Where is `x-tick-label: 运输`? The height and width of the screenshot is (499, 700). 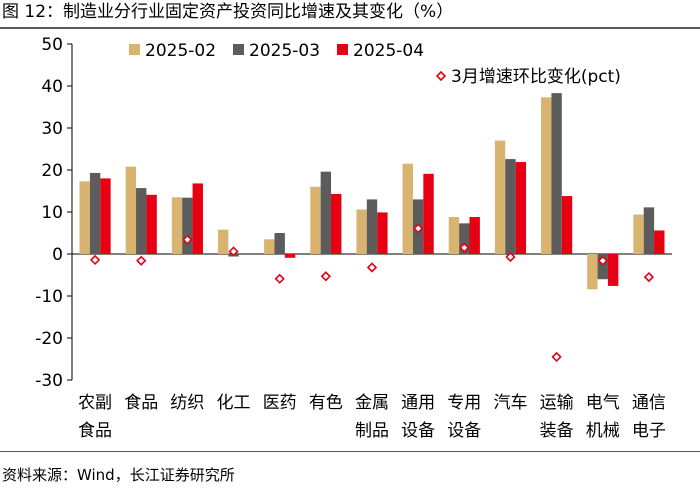
x-tick-label: 运输 is located at coordinates (557, 403).